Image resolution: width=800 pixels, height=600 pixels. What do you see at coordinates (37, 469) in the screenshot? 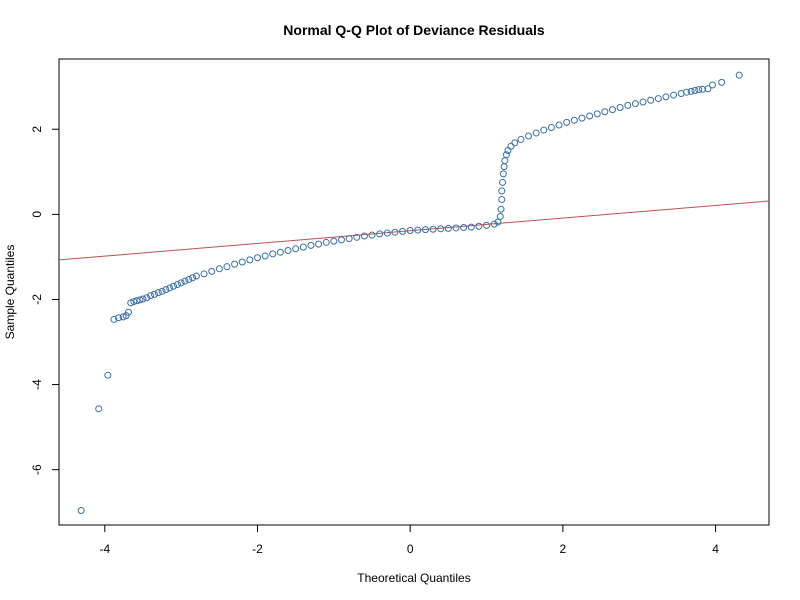
I see `y-tick-label: -6` at bounding box center [37, 469].